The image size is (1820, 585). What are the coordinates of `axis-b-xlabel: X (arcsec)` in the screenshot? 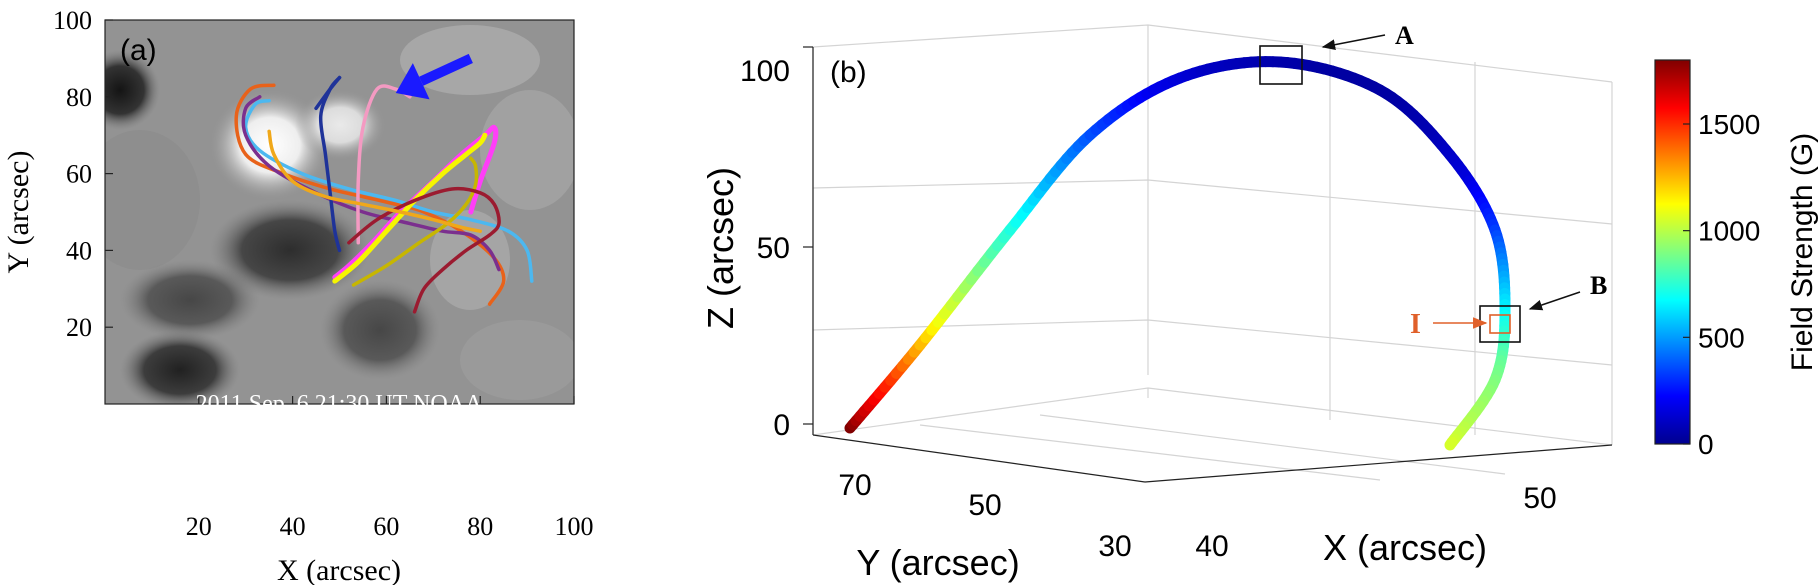 It's located at (1405, 547).